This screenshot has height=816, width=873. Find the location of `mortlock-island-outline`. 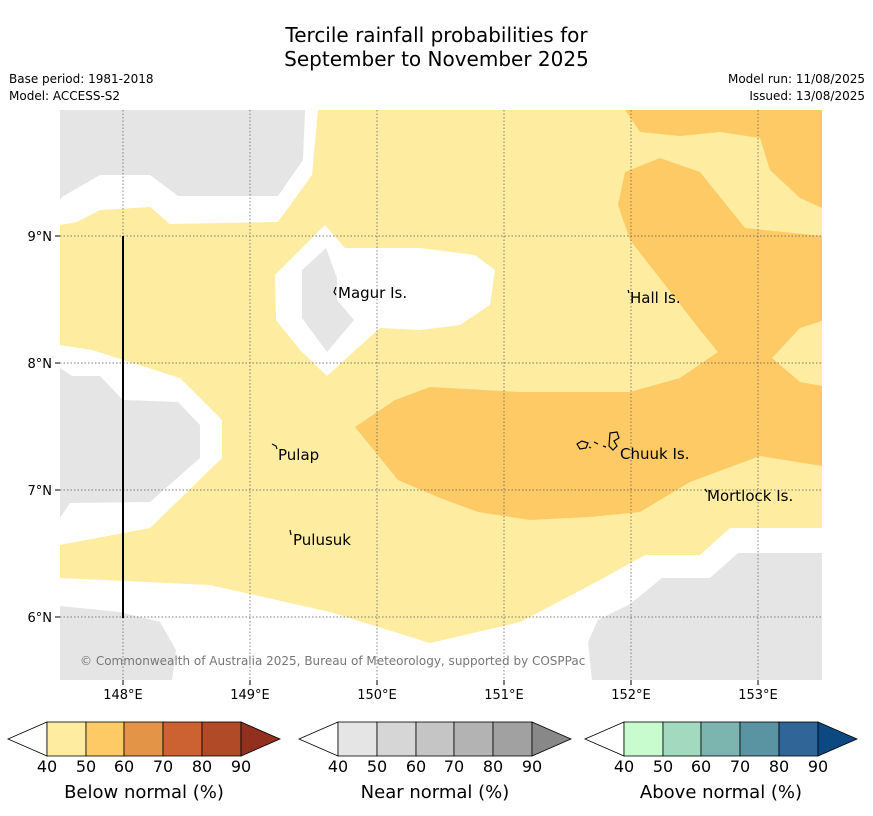

mortlock-island-outline is located at coordinates (706, 490).